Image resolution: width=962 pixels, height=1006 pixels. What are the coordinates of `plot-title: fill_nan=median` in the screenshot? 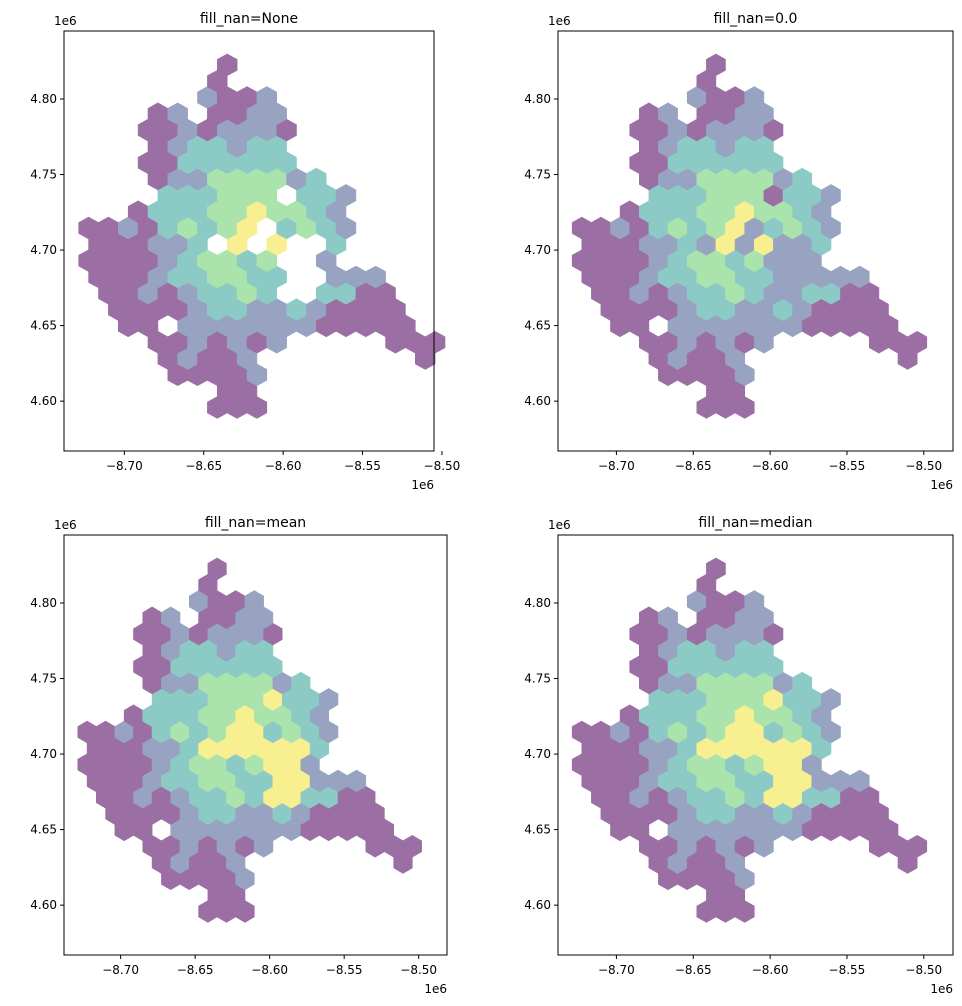 It's located at (755, 523).